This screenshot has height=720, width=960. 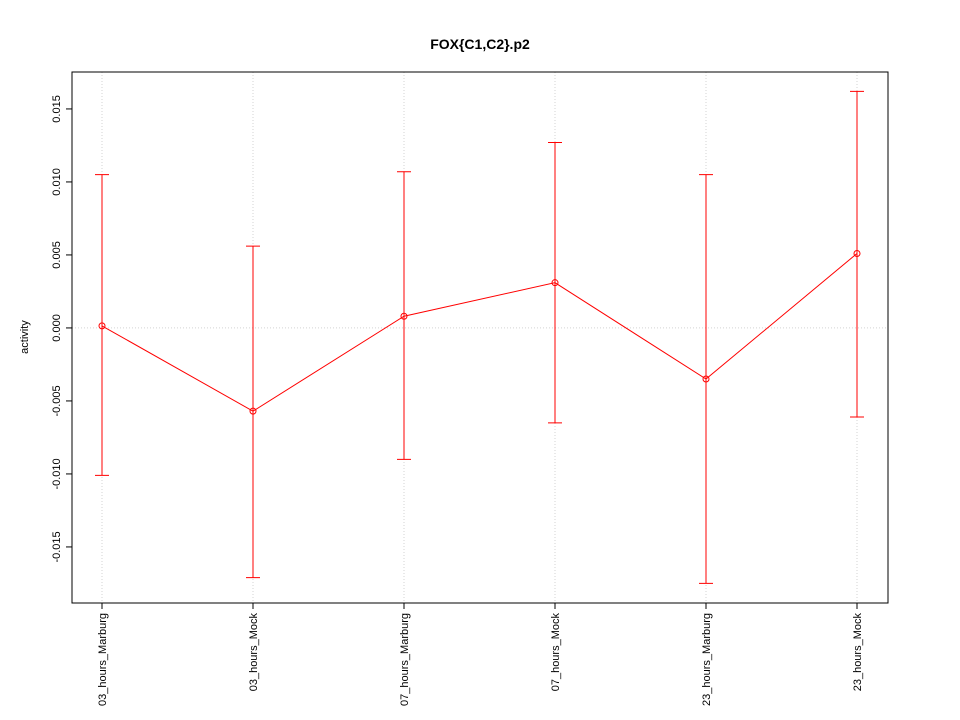 What do you see at coordinates (707, 659) in the screenshot?
I see `x-tick-label: 23_hours_Marburg` at bounding box center [707, 659].